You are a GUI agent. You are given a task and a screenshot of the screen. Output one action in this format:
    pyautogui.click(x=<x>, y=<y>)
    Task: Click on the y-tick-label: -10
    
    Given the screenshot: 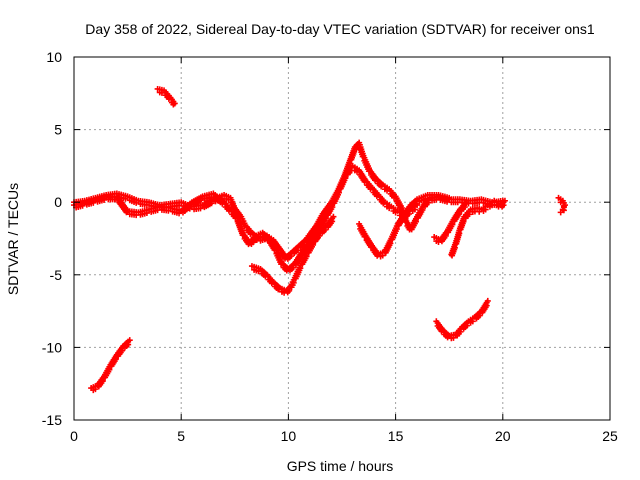 What is the action you would take?
    pyautogui.click(x=52, y=347)
    